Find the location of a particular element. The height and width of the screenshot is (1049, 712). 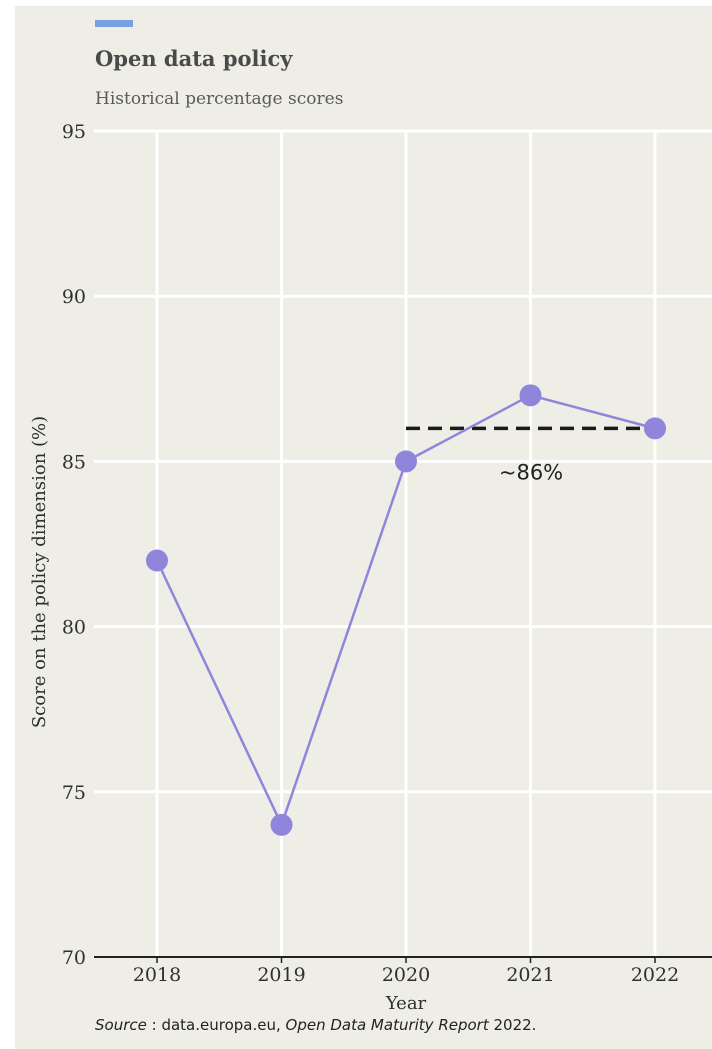

y-tick-label: 95 is located at coordinates (74, 132).